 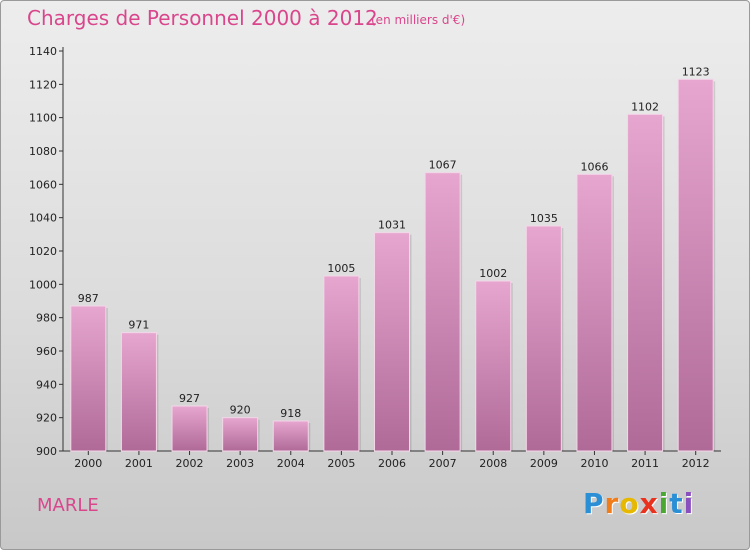 What do you see at coordinates (443, 165) in the screenshot?
I see `bar-value-label: 1067` at bounding box center [443, 165].